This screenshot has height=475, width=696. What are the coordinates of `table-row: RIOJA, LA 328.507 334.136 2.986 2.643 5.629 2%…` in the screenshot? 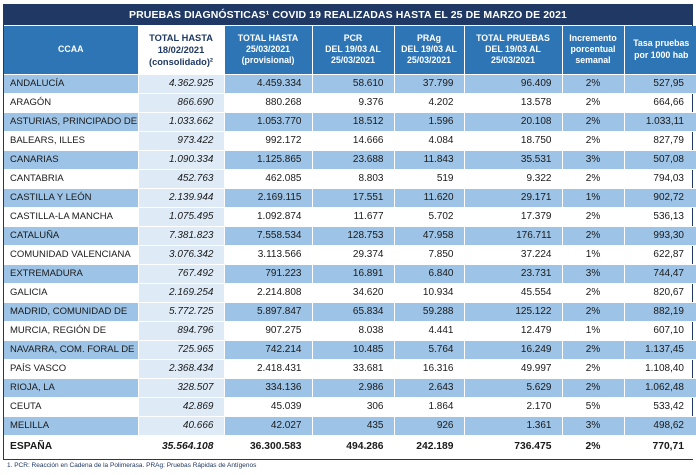 It's located at (350, 388).